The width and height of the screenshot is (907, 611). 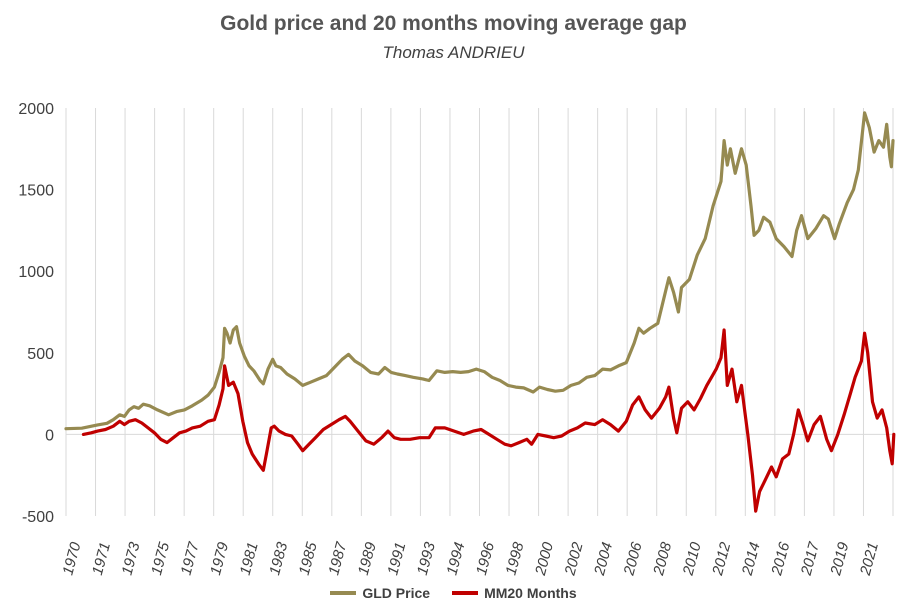 I want to click on y-tick-label: 2000, so click(x=36, y=109).